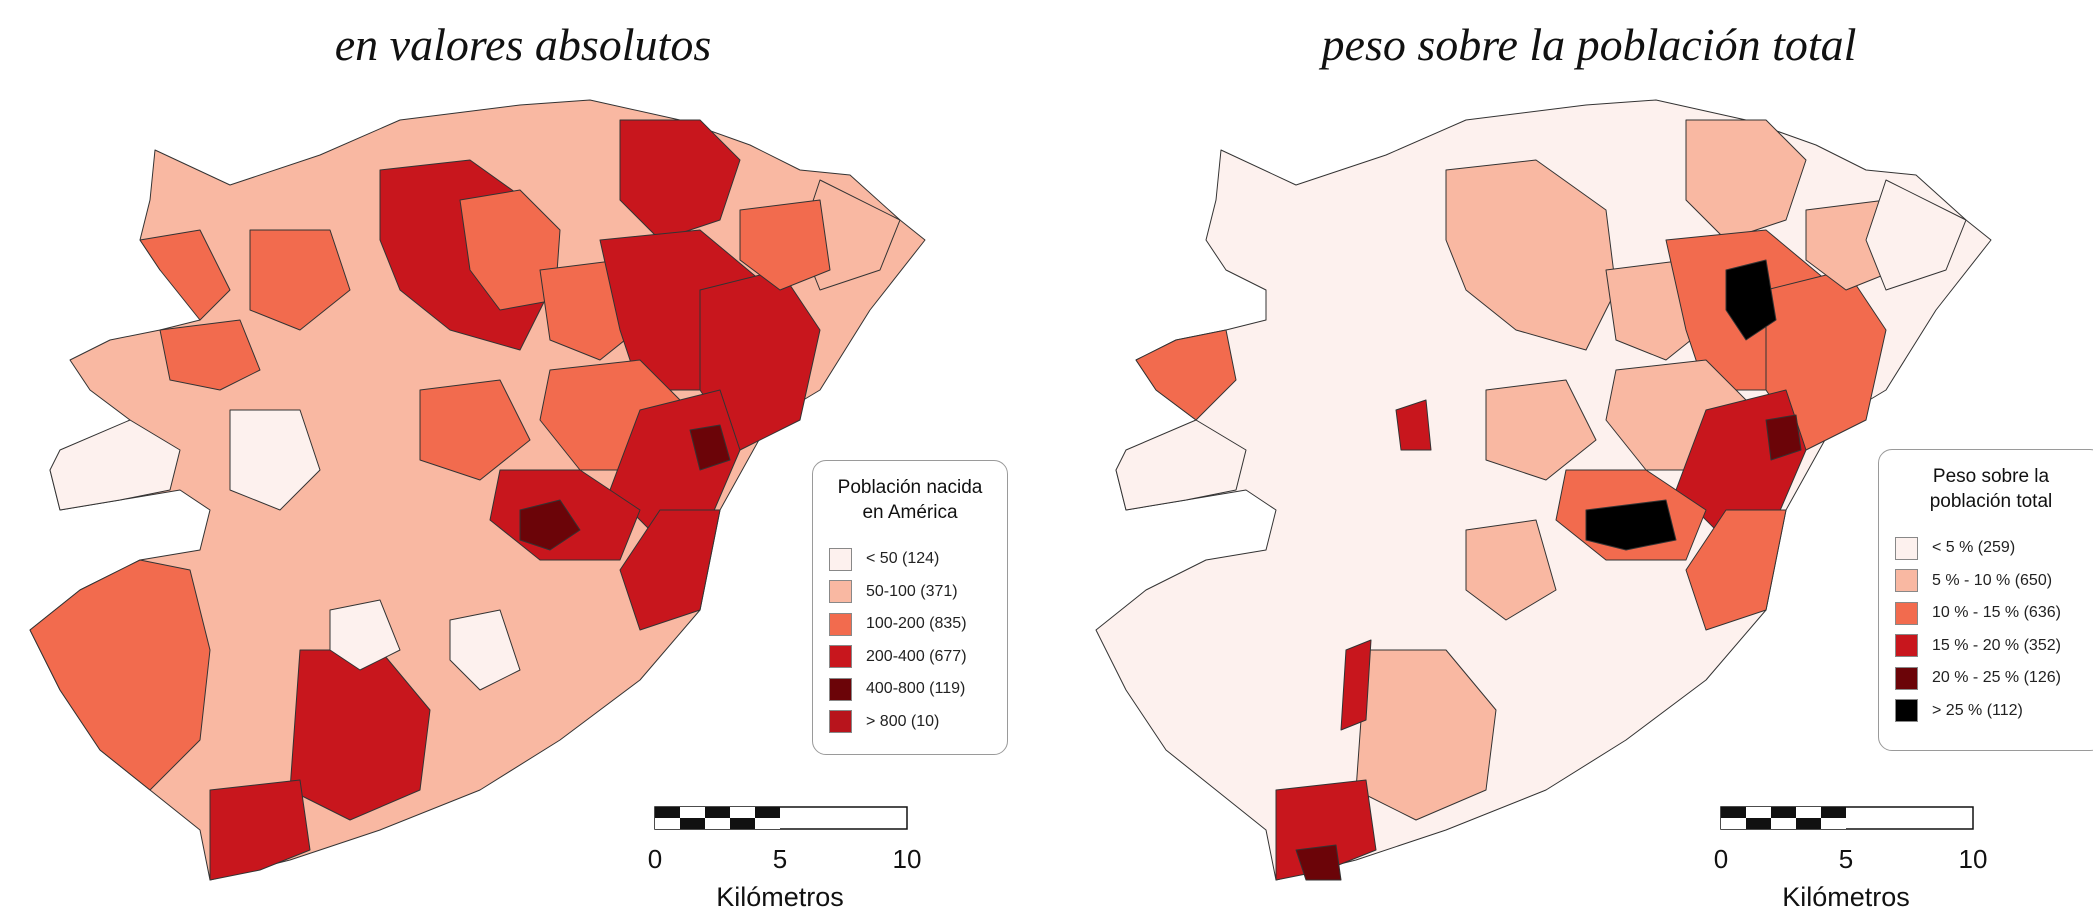 The image size is (2093, 913). What do you see at coordinates (1977, 710) in the screenshot?
I see `legend-label: > 25 % (112)` at bounding box center [1977, 710].